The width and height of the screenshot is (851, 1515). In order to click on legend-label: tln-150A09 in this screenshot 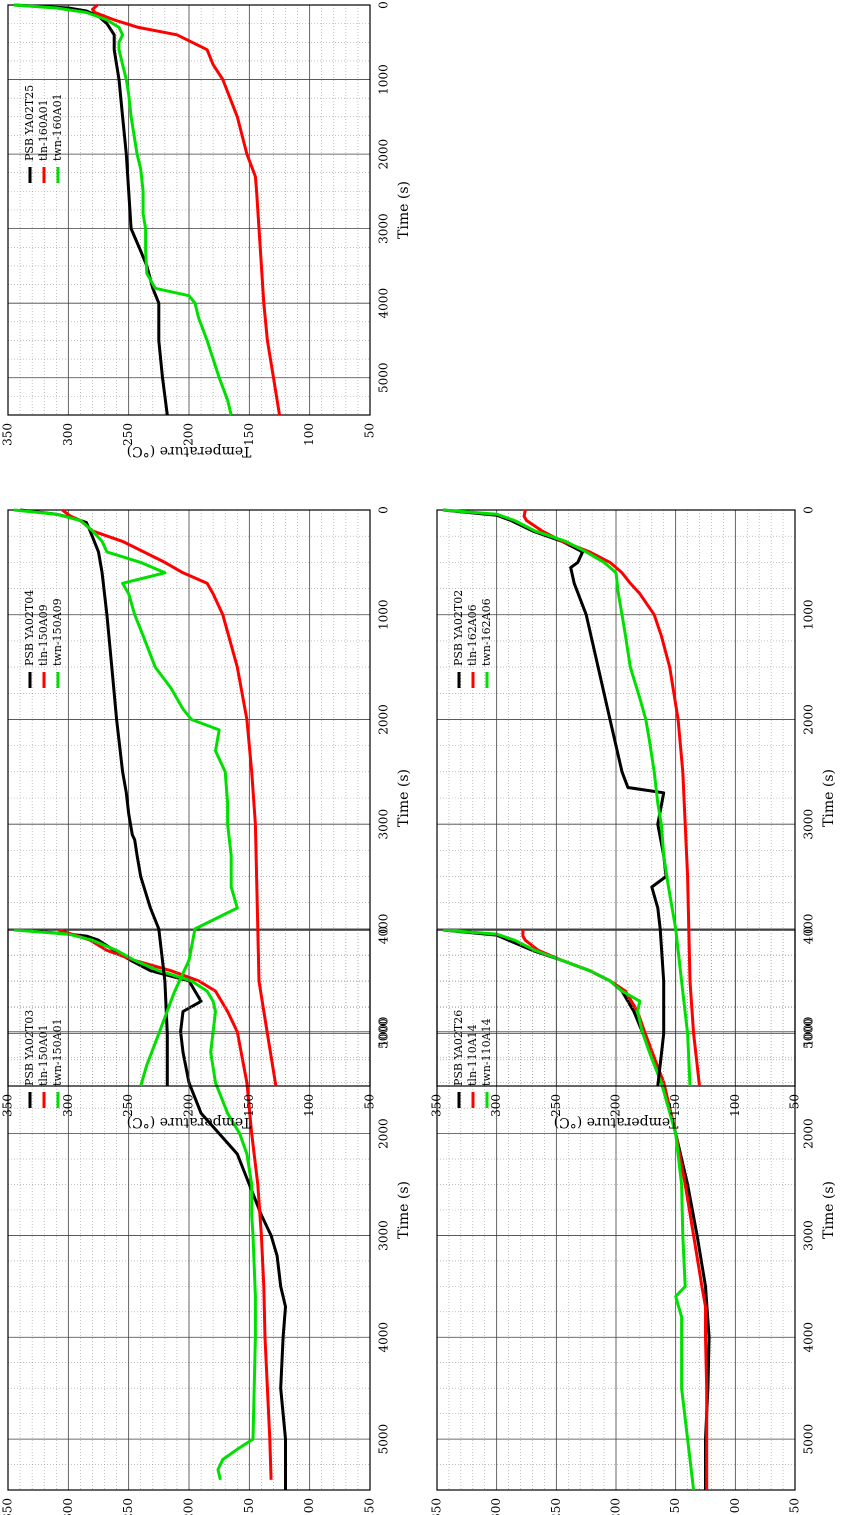, I will do `click(43, 635)`.